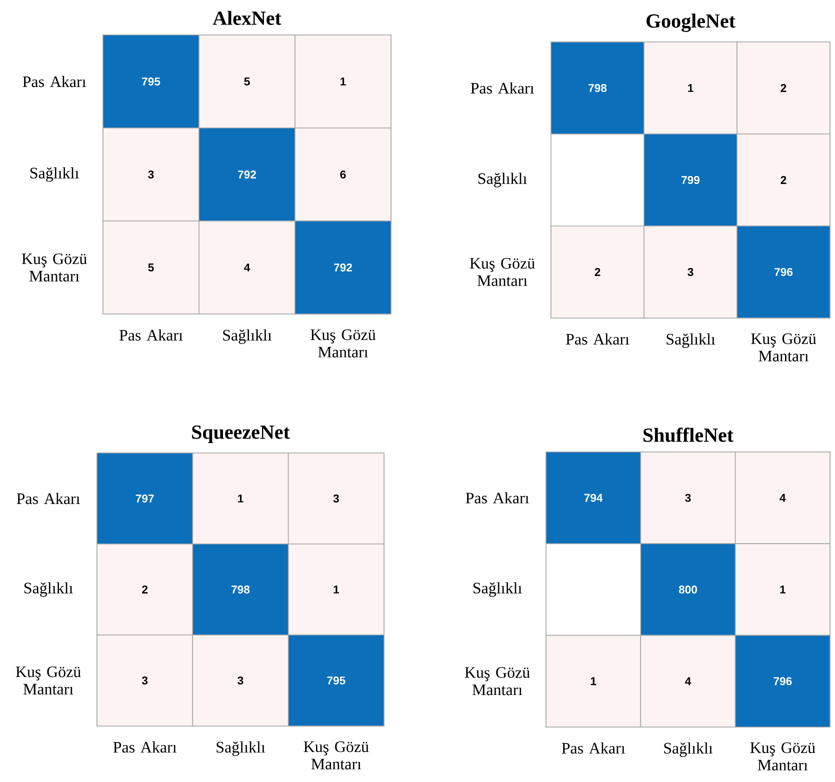 The image size is (835, 782). What do you see at coordinates (343, 174) in the screenshot?
I see `data-label: 6` at bounding box center [343, 174].